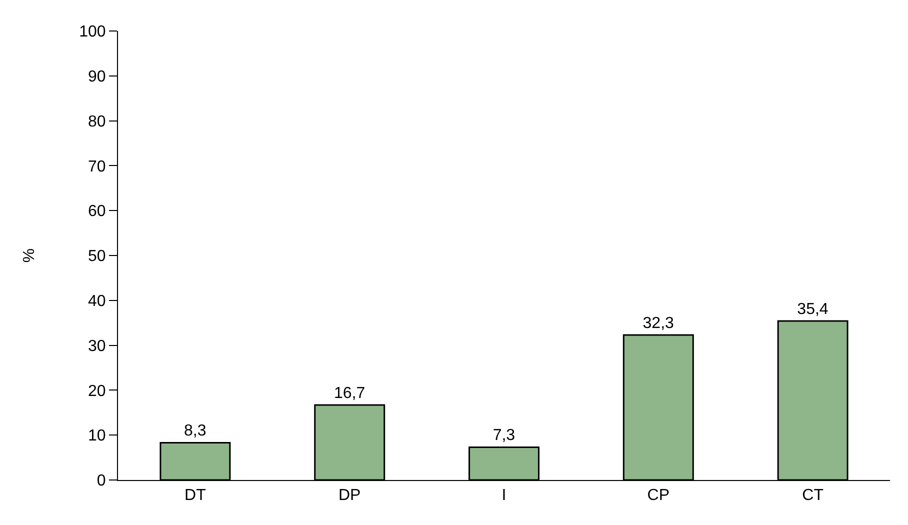 The image size is (908, 525). Describe the element at coordinates (195, 431) in the screenshot. I see `data-label: 8,3` at that location.